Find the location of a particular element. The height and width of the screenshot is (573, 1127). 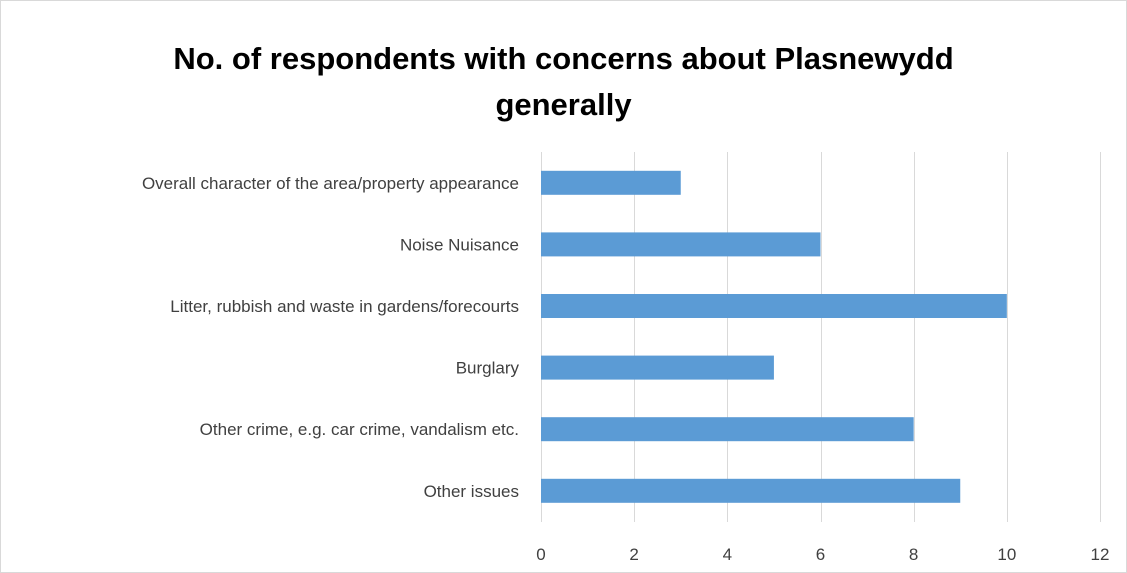

x-tick-label: 6 is located at coordinates (820, 554).